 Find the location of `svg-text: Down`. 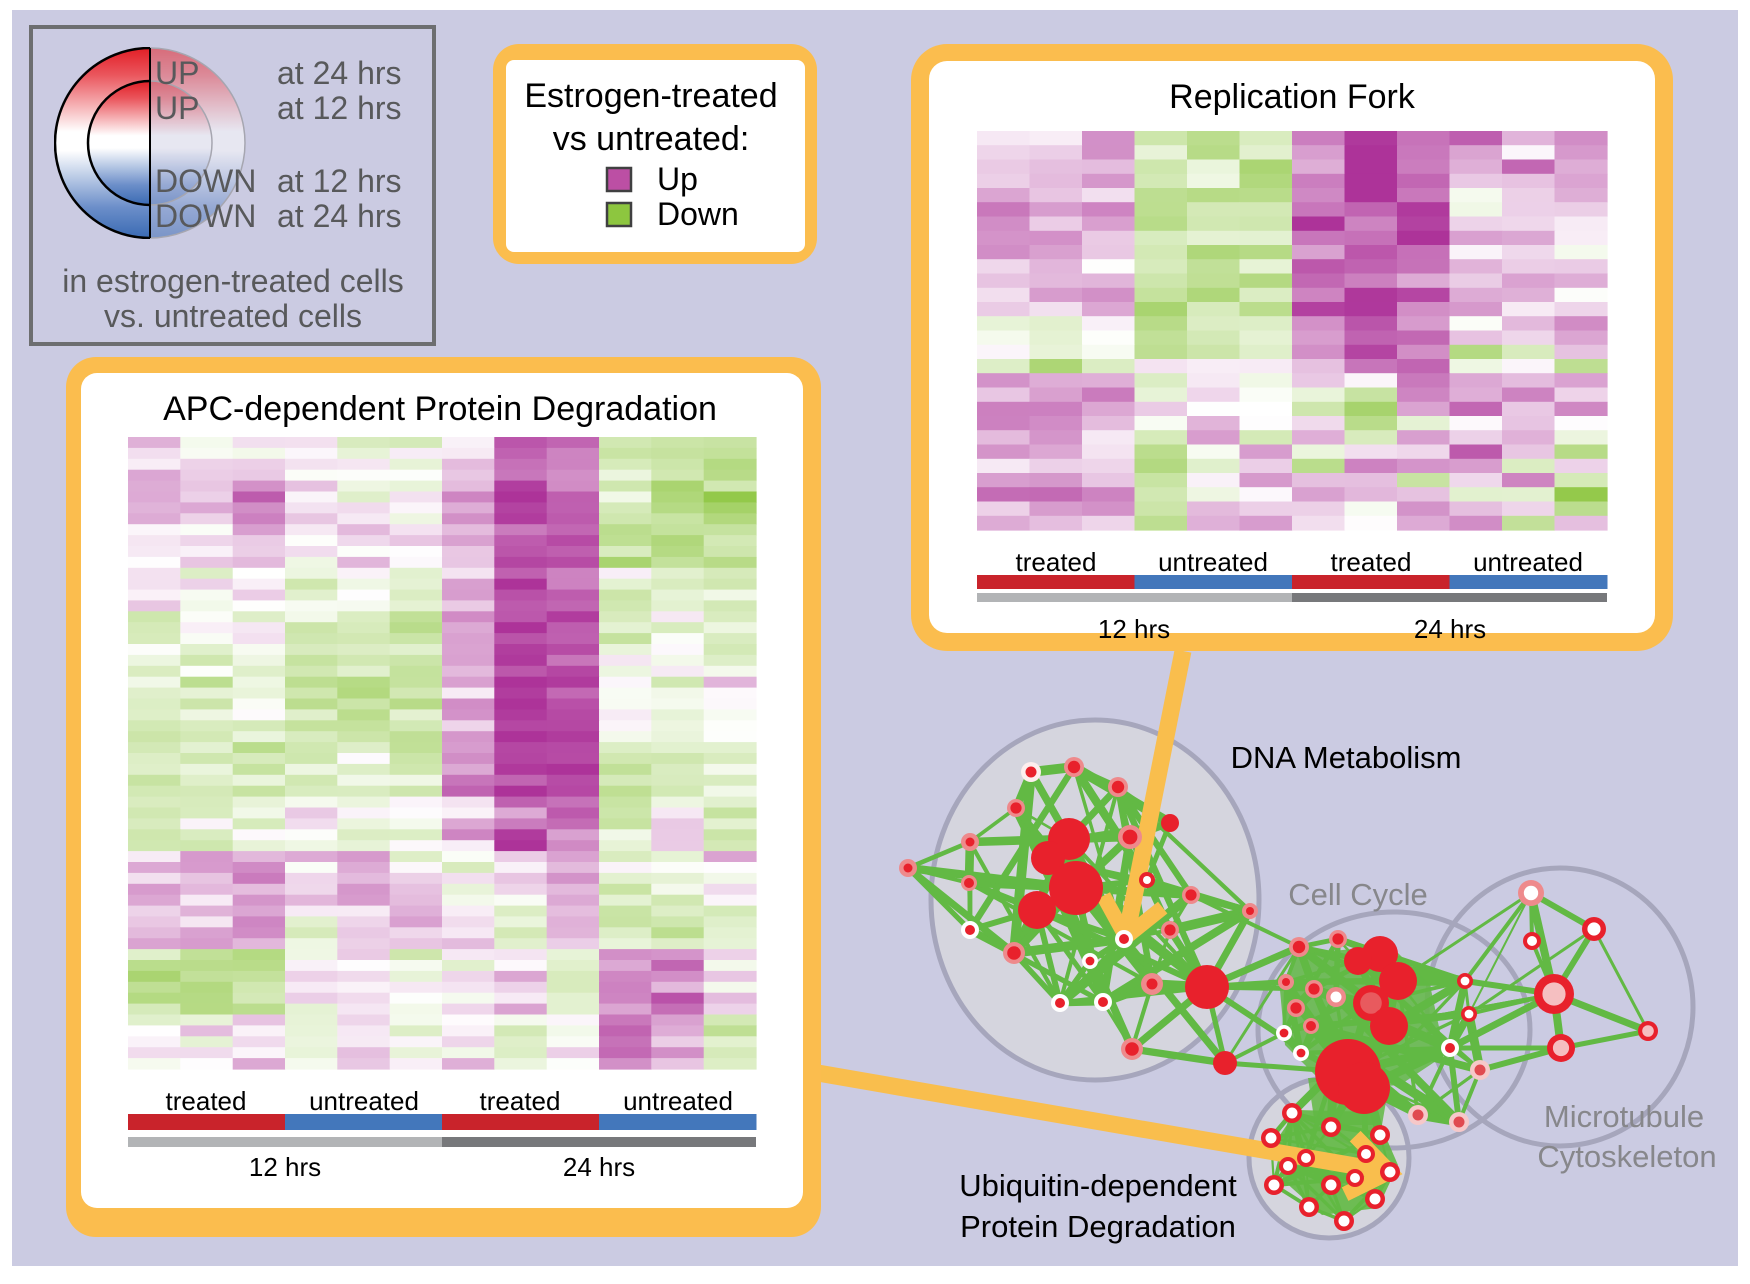

svg-text: Down is located at coordinates (698, 214).